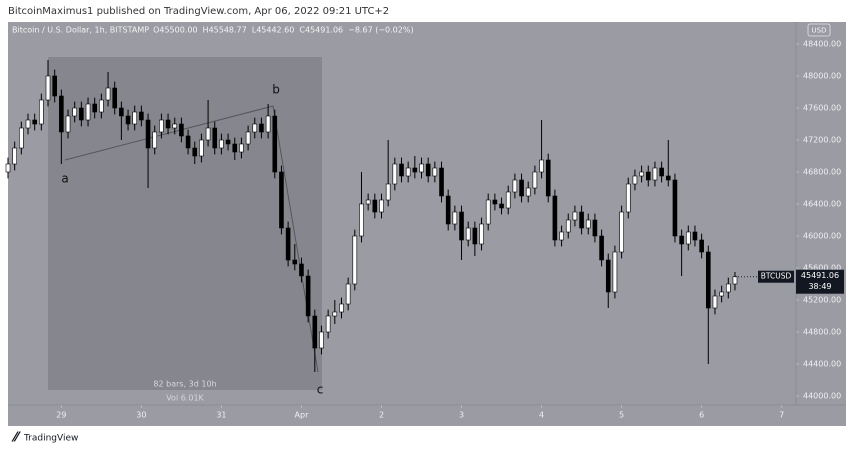 This screenshot has height=454, width=850. I want to click on price-tag-bg, so click(820, 281).